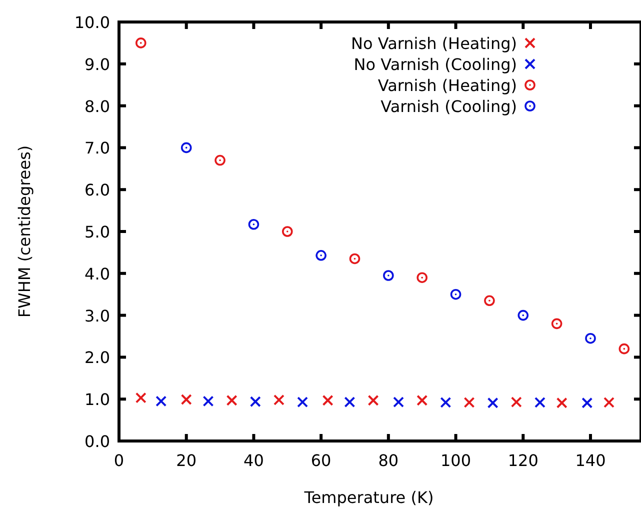  Describe the element at coordinates (321, 460) in the screenshot. I see `x-tick-label: 60` at that location.